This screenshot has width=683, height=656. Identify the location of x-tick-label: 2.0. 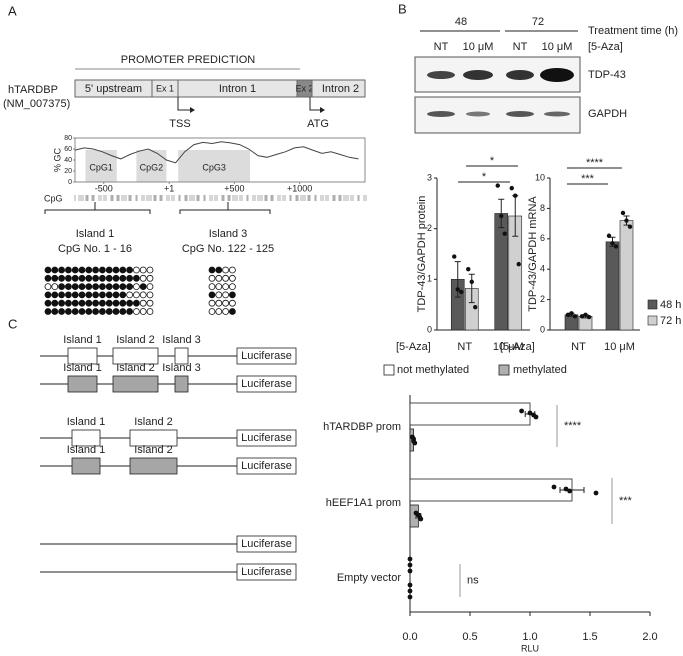
(649, 637).